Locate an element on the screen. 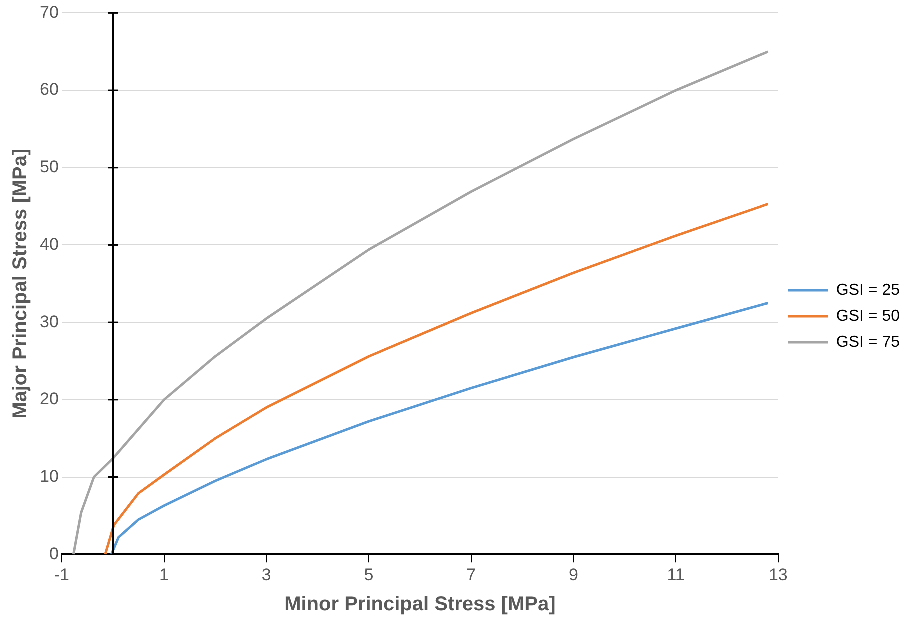  legend-label: GSI = 50 is located at coordinates (868, 316).